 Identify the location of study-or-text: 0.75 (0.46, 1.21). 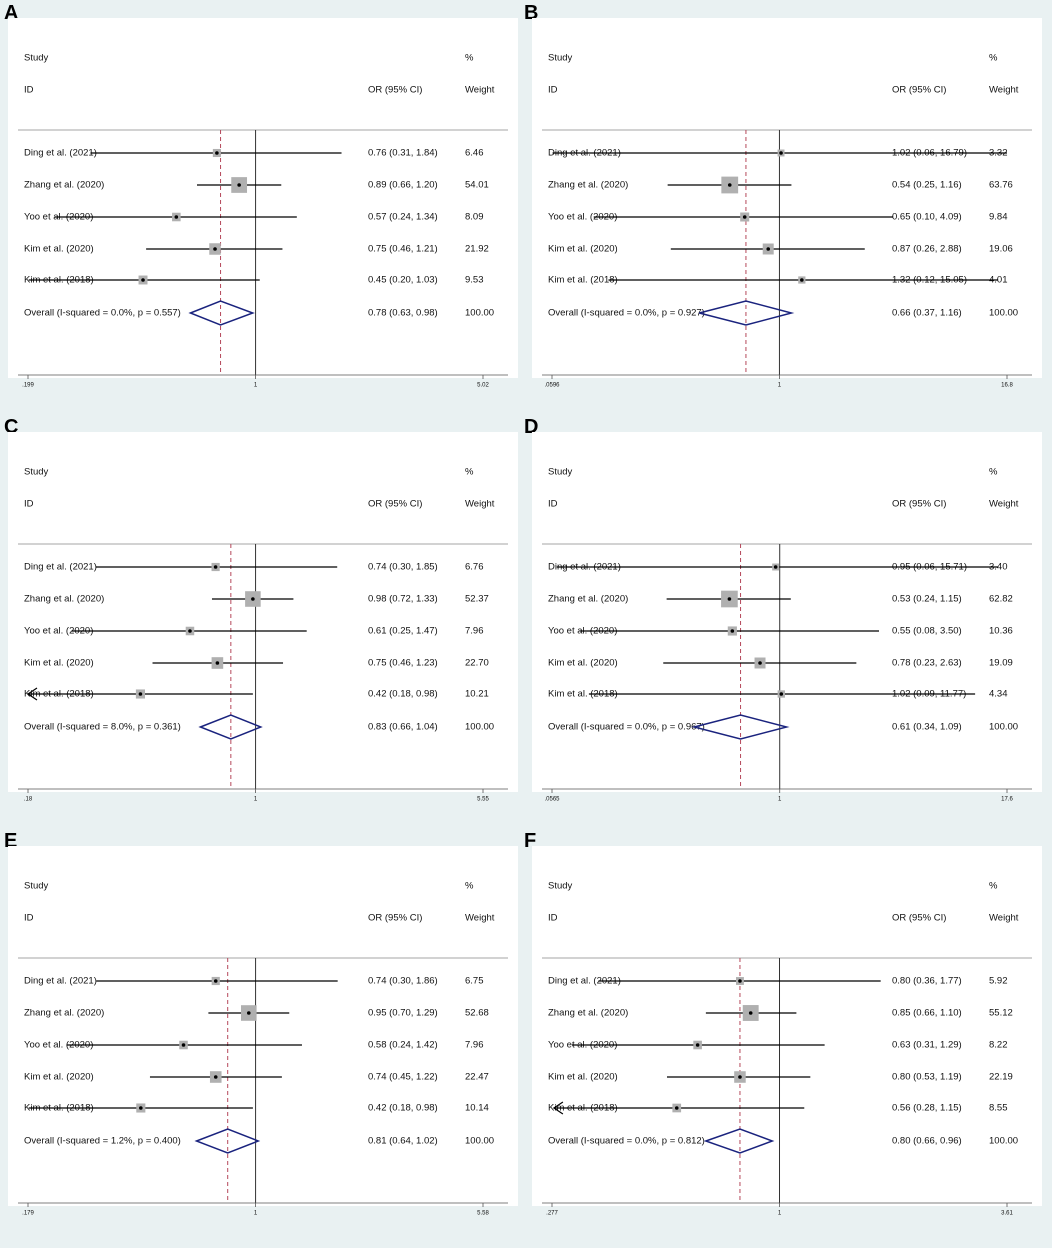
(403, 249).